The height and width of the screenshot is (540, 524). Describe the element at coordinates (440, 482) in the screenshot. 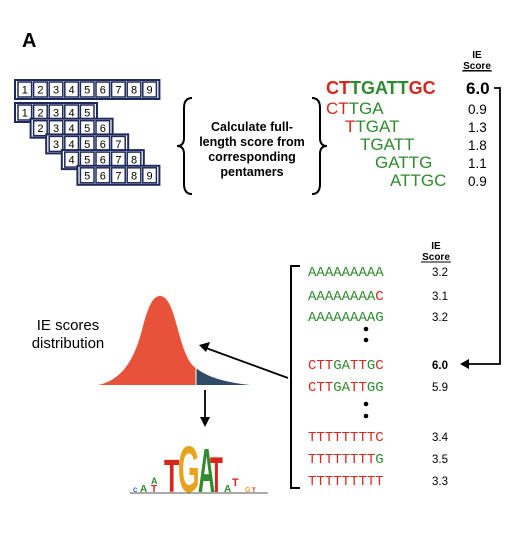

I see `kmer-score: 3.3` at that location.